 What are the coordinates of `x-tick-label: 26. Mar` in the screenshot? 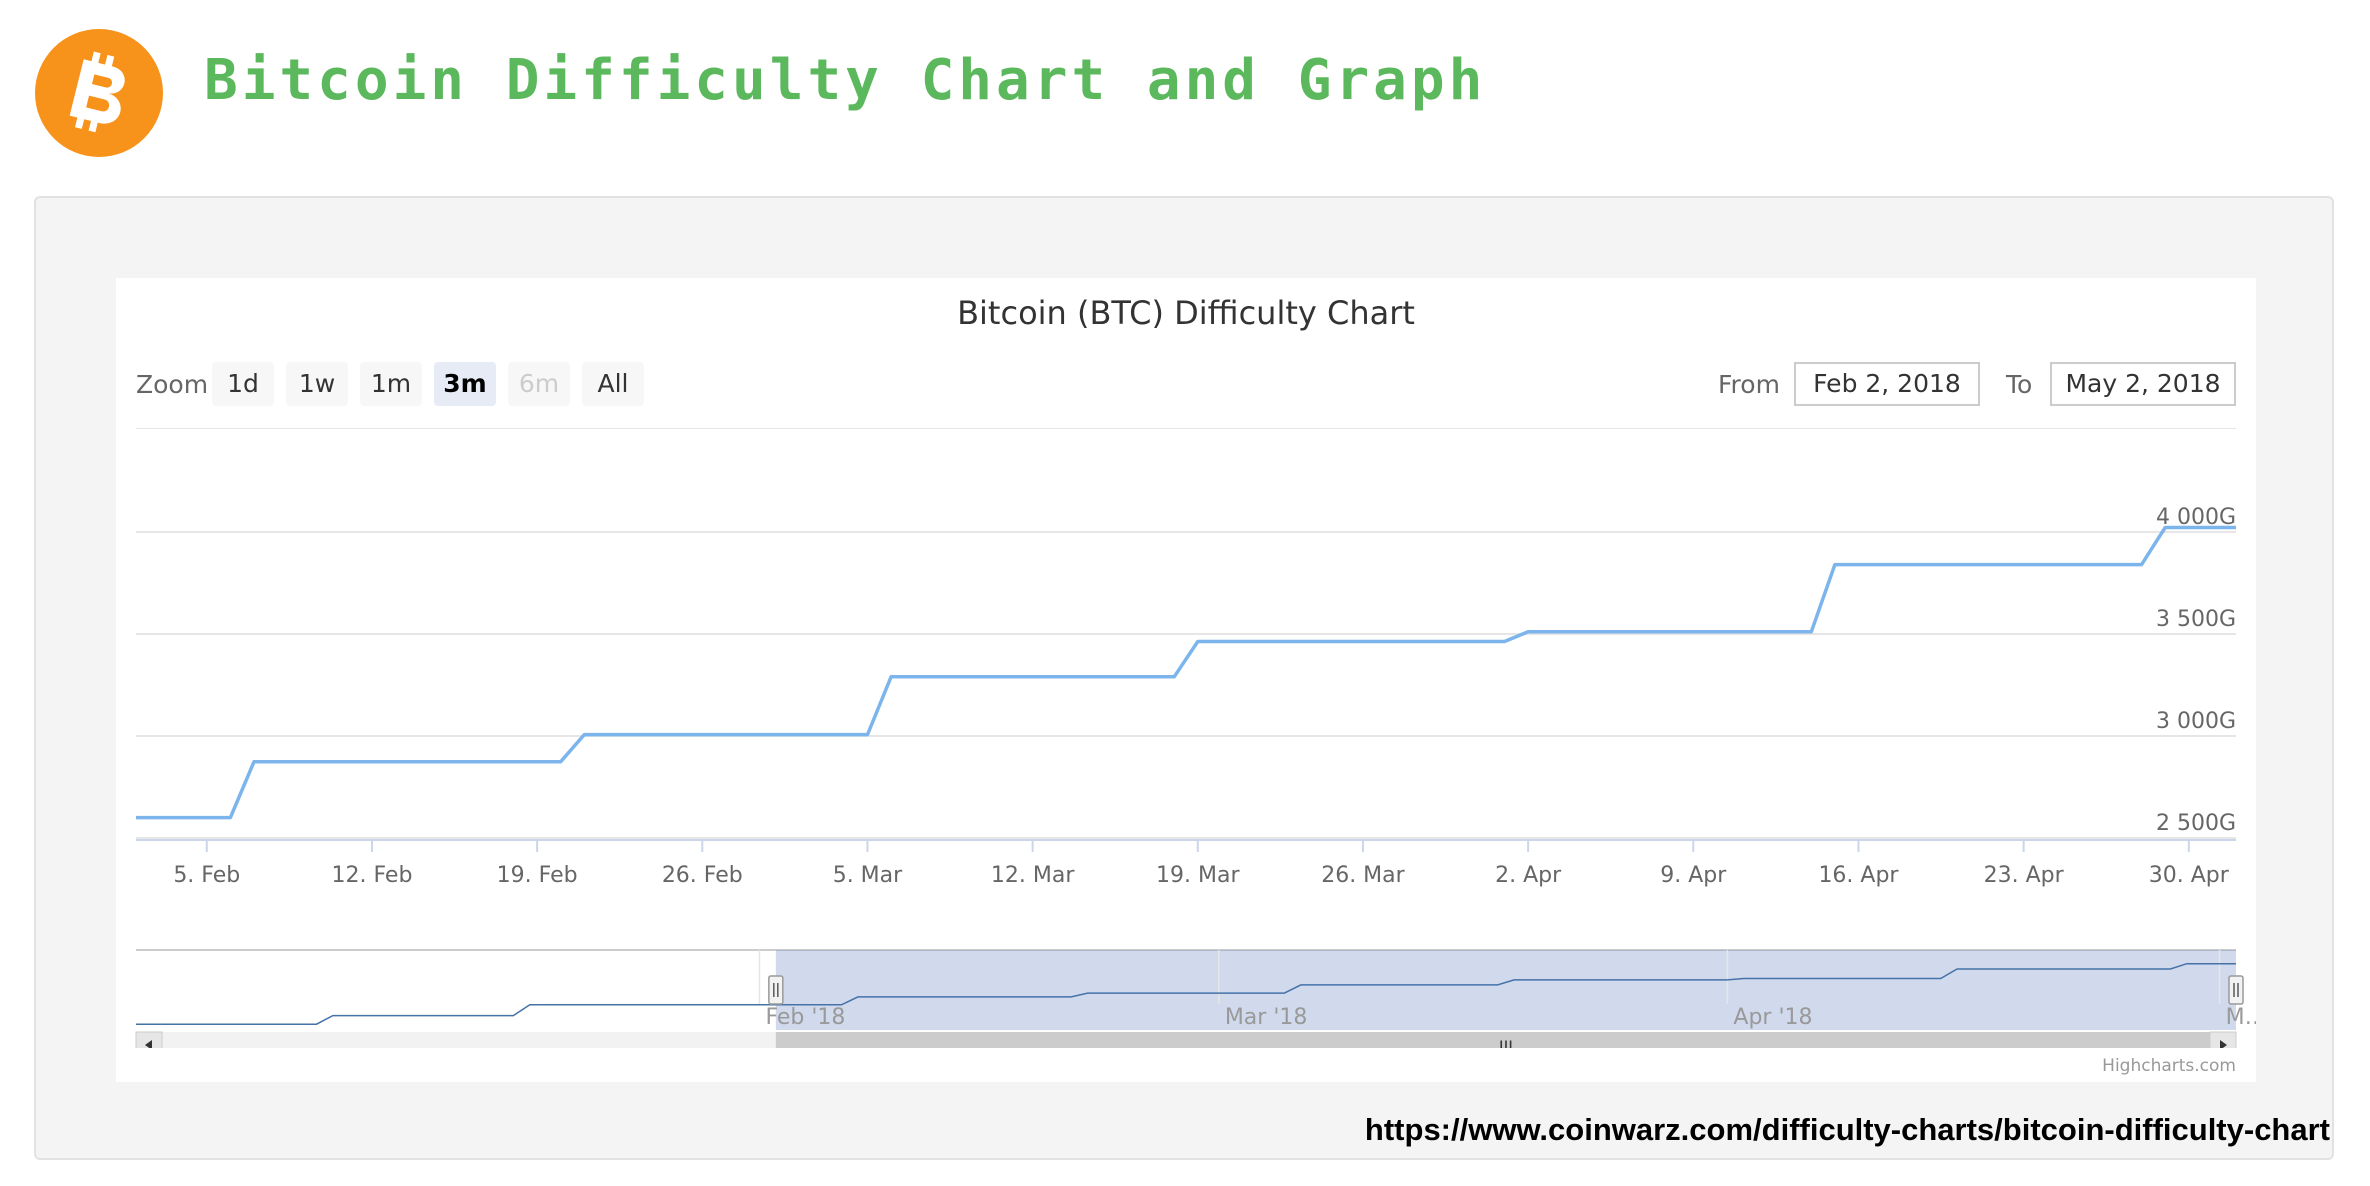 It's located at (1363, 875).